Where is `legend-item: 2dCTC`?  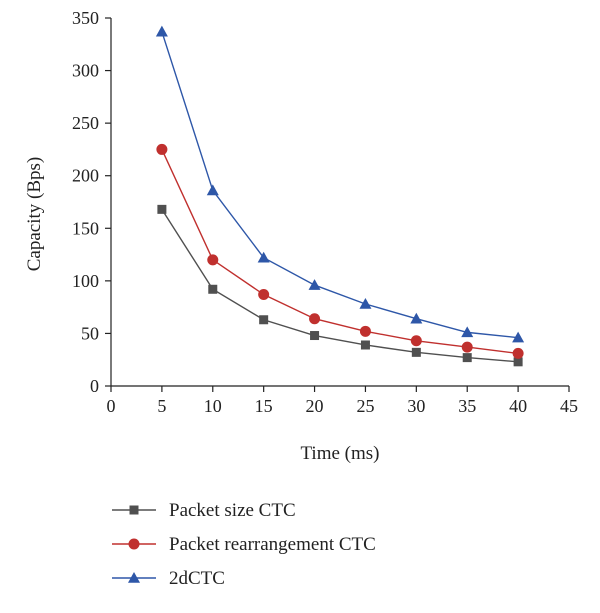
legend-item: 2dCTC is located at coordinates (168, 578).